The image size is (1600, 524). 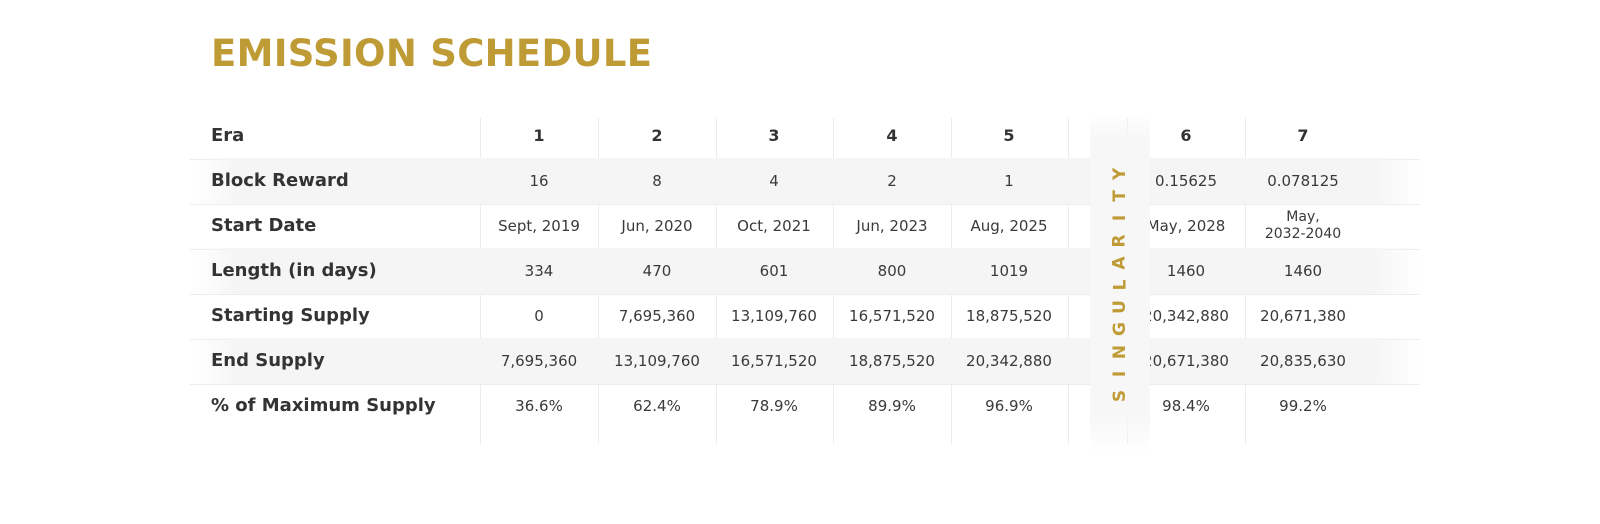 What do you see at coordinates (892, 135) in the screenshot?
I see `era-header-4: 4` at bounding box center [892, 135].